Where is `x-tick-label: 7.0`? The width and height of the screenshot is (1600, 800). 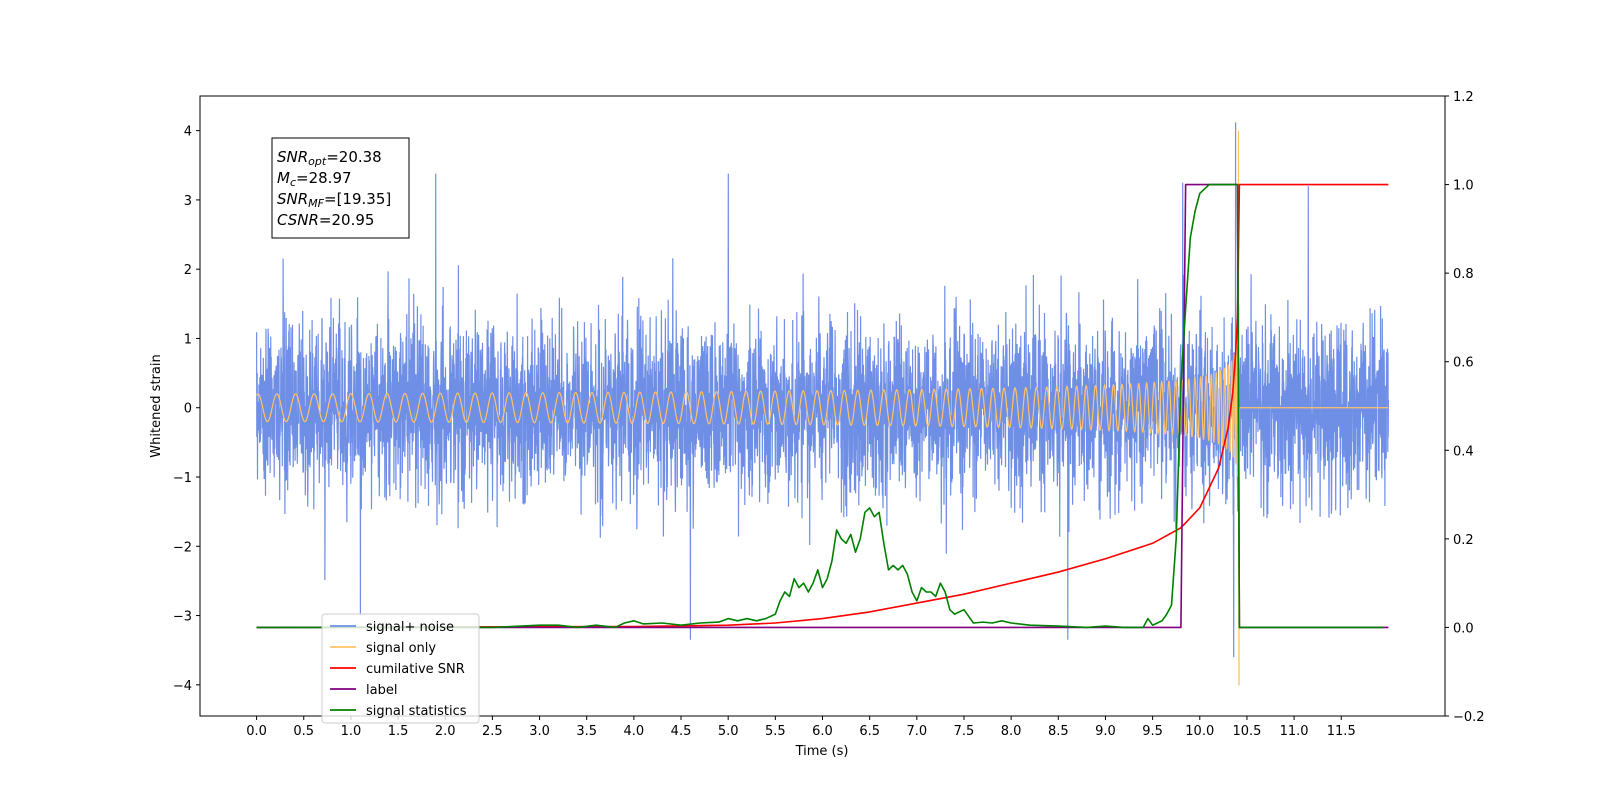
x-tick-label: 7.0 is located at coordinates (916, 731).